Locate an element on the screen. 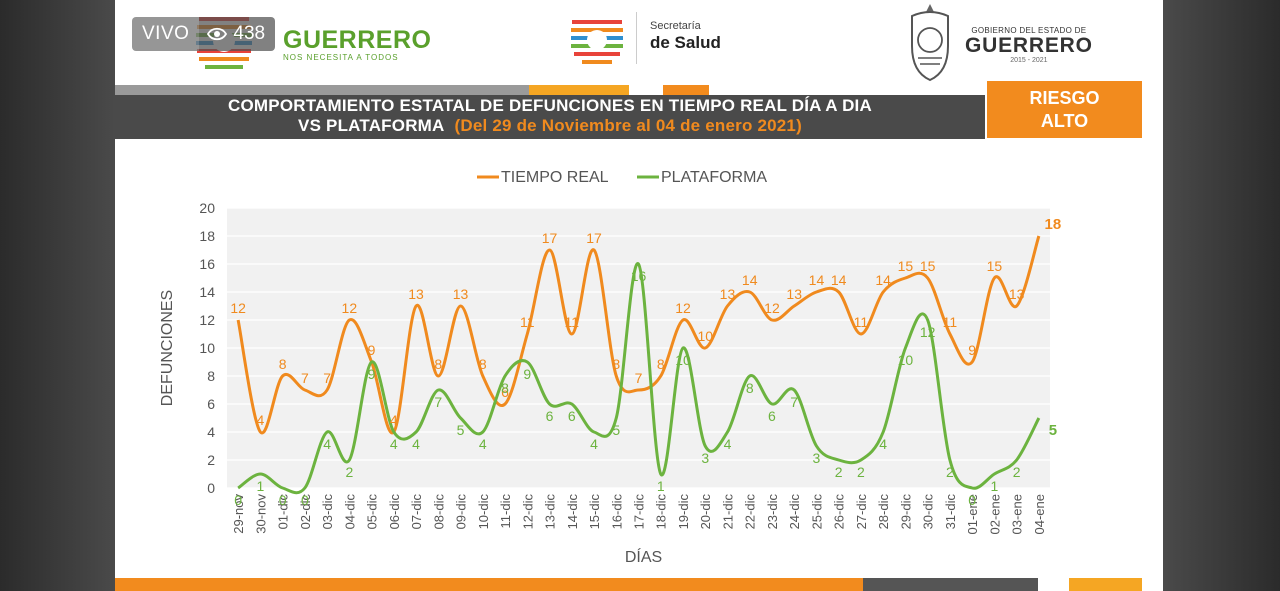 This screenshot has height=591, width=1280. y-tick-label: 20 is located at coordinates (207, 208).